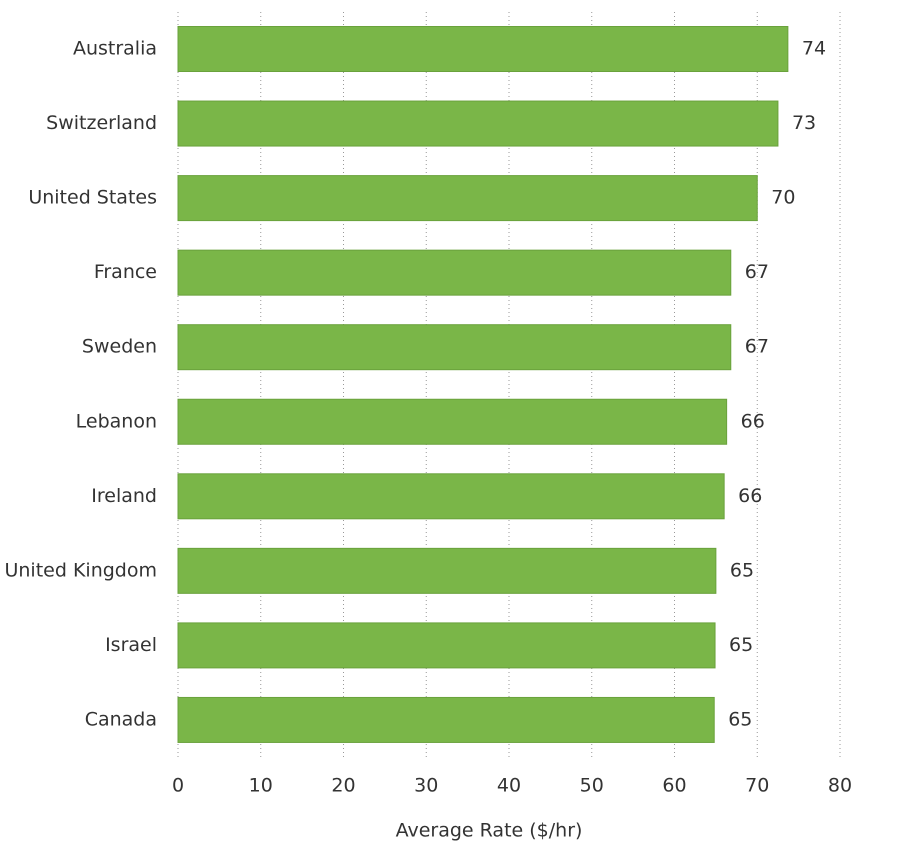 This screenshot has width=902, height=858. I want to click on x-tick-label: 20, so click(343, 786).